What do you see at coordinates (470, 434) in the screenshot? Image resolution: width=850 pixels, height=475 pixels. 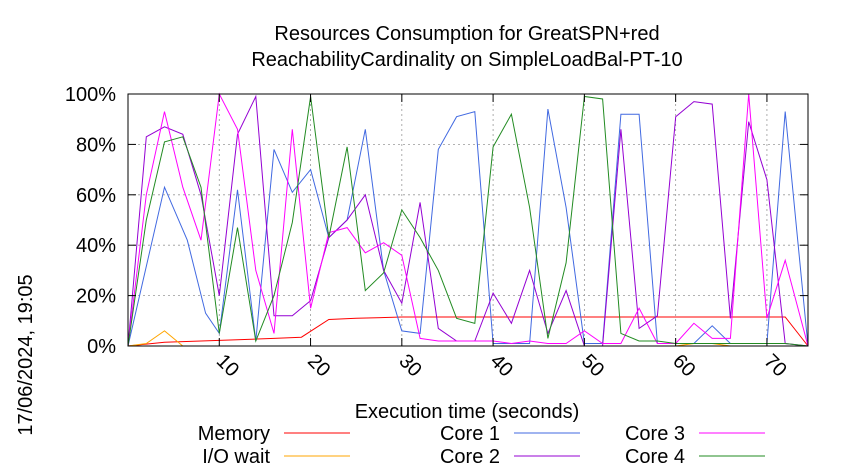 I see `legend-label-core-1: Core 1` at bounding box center [470, 434].